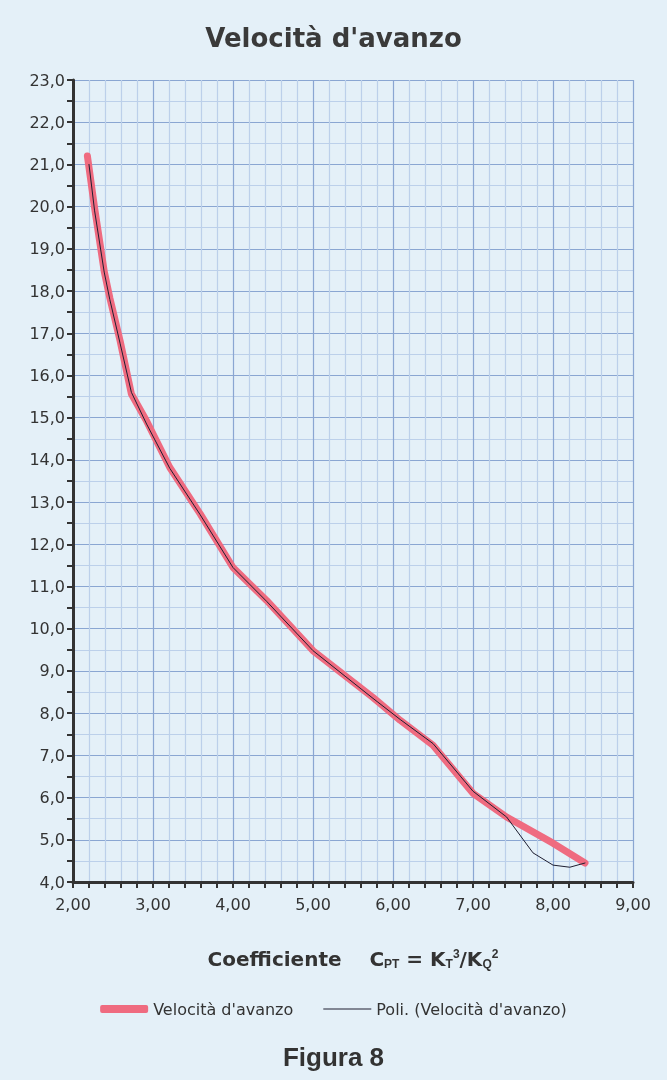 The height and width of the screenshot is (1080, 667). I want to click on y-tick-label: 10,0, so click(47, 629).